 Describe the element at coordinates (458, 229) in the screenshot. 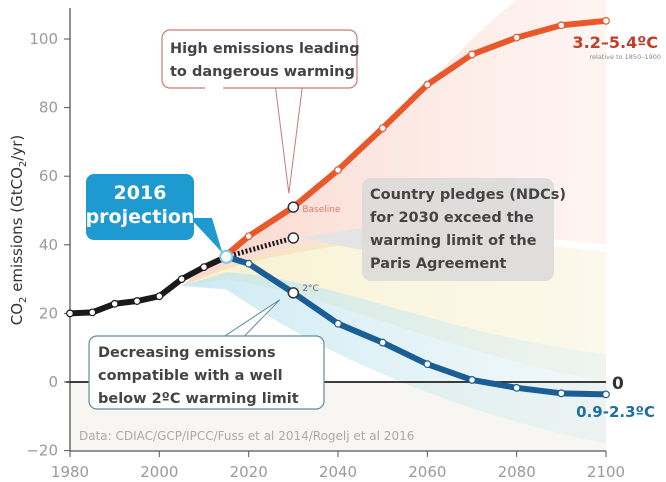

I see `pledges-box` at that location.